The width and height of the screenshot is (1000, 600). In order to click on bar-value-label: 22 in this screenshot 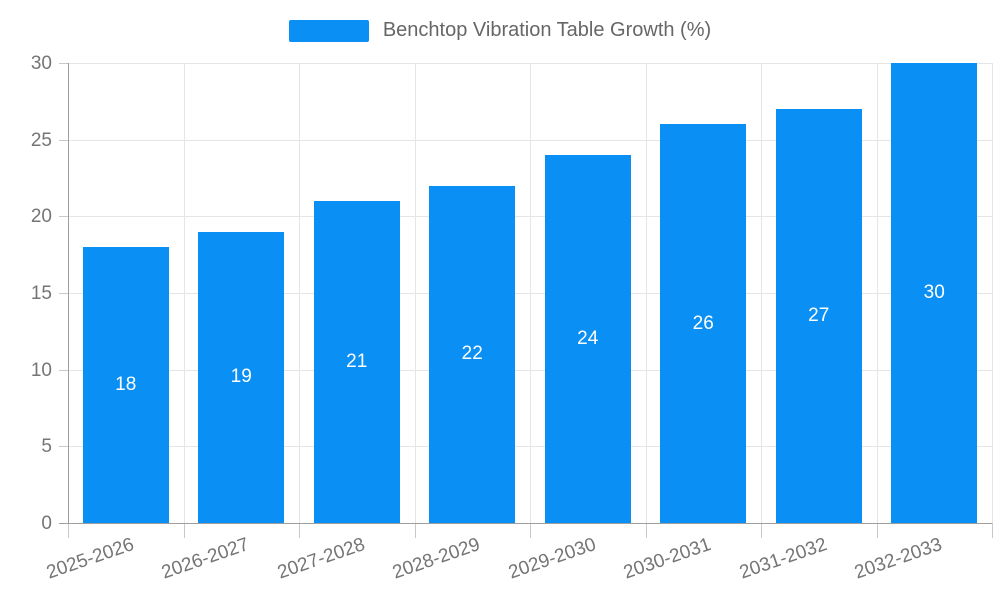, I will do `click(472, 354)`.